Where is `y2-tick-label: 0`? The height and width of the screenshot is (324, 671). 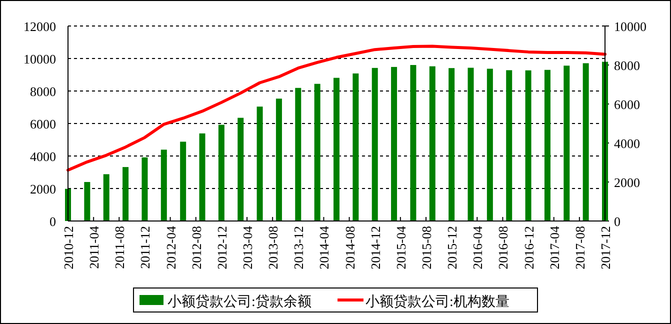
y2-tick-label: 0 is located at coordinates (617, 221).